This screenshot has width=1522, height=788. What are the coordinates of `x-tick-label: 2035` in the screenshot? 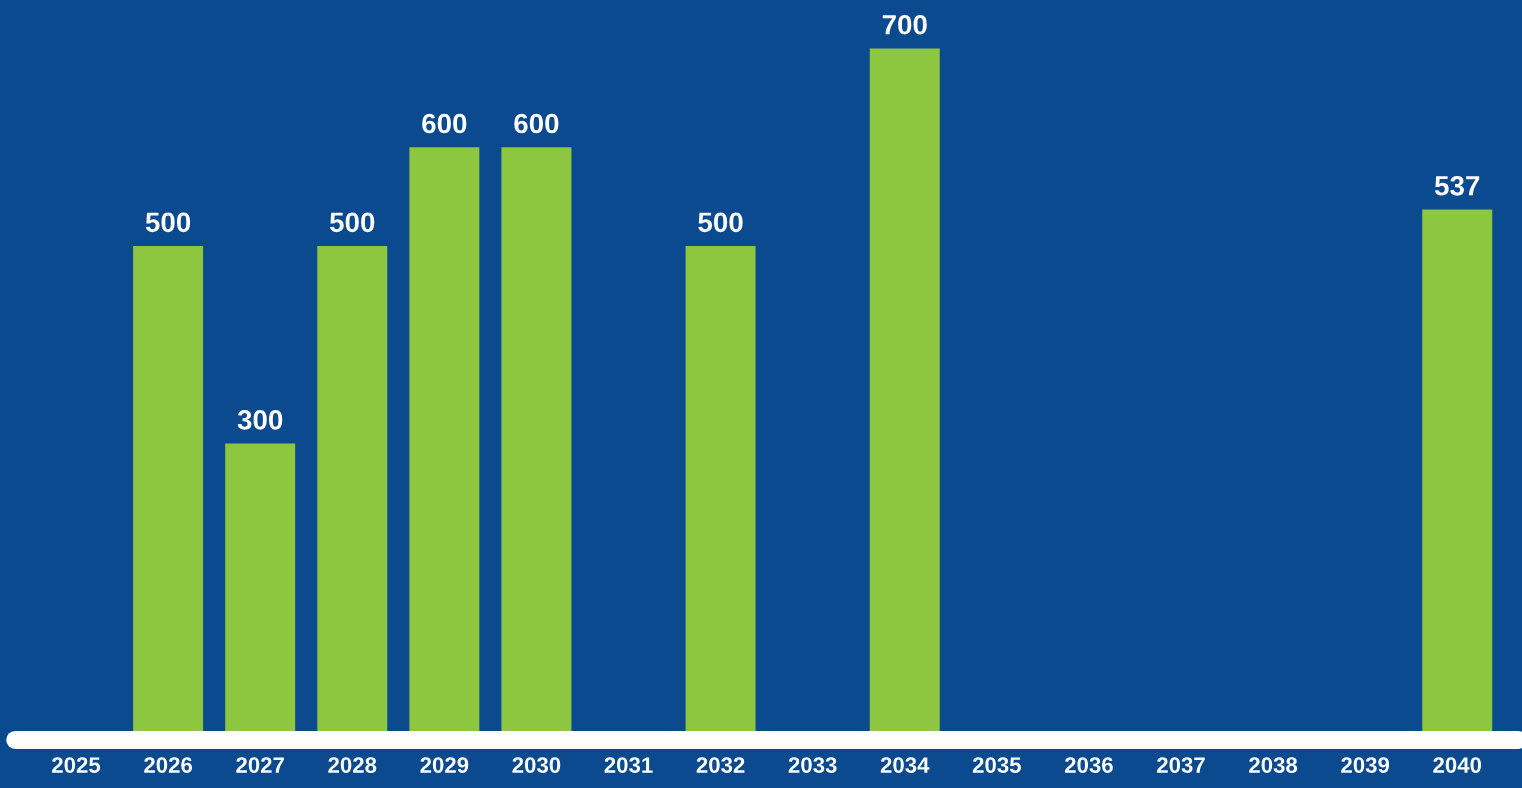 It's located at (996, 765).